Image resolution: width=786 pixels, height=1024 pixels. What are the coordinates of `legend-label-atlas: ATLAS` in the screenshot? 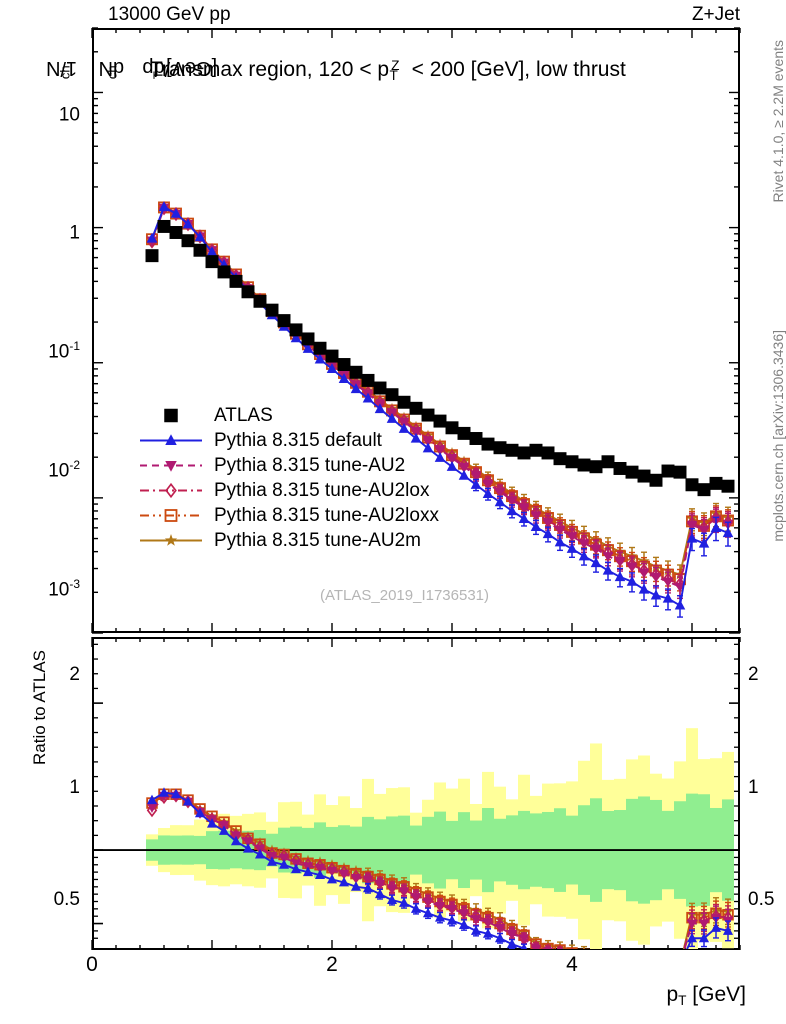 It's located at (243, 415).